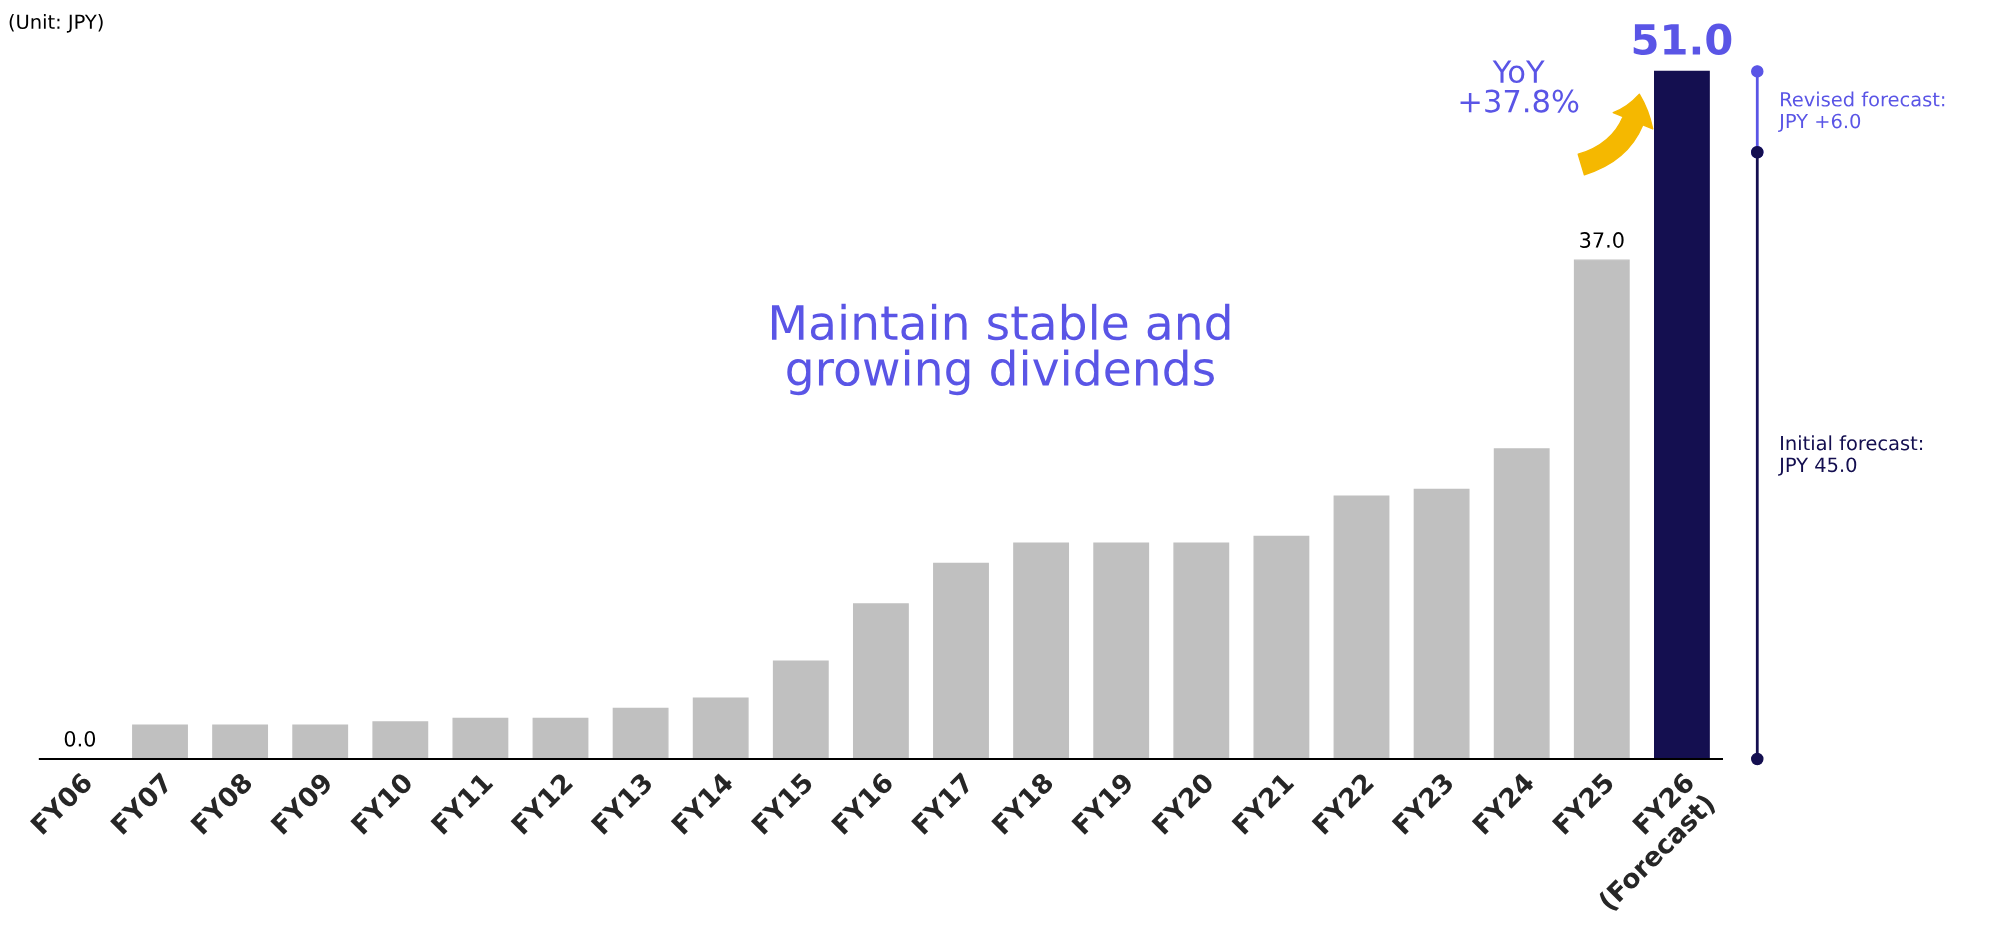 The width and height of the screenshot is (1993, 937). I want to click on data-label: 51.0, so click(1682, 39).